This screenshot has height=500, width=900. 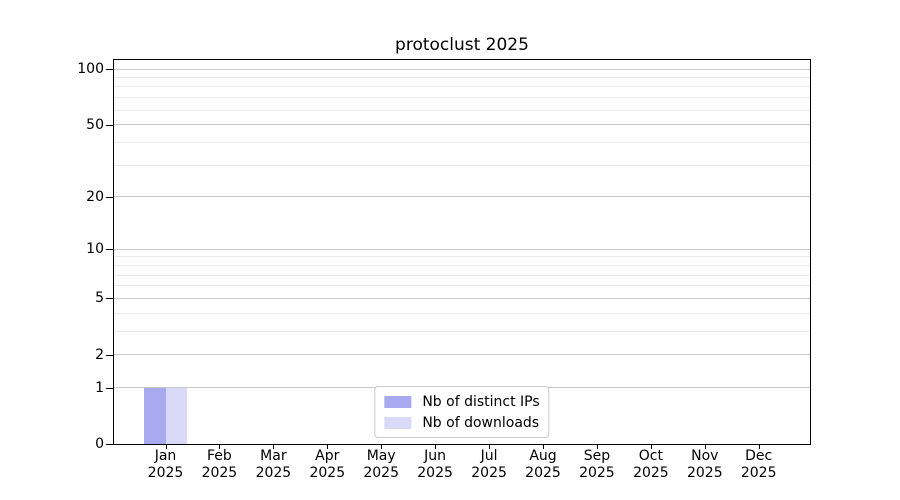 What do you see at coordinates (99, 354) in the screenshot?
I see `y-tick-label: 2` at bounding box center [99, 354].